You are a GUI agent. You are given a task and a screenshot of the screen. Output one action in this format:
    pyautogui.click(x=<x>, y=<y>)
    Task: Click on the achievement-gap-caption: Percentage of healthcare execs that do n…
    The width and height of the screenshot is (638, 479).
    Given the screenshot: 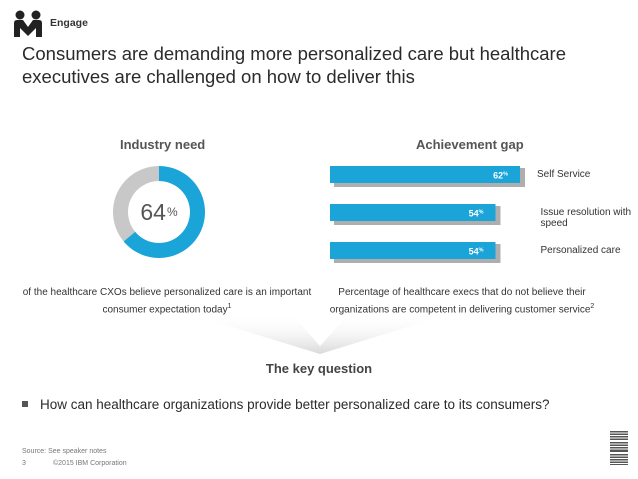 What is the action you would take?
    pyautogui.click(x=462, y=301)
    